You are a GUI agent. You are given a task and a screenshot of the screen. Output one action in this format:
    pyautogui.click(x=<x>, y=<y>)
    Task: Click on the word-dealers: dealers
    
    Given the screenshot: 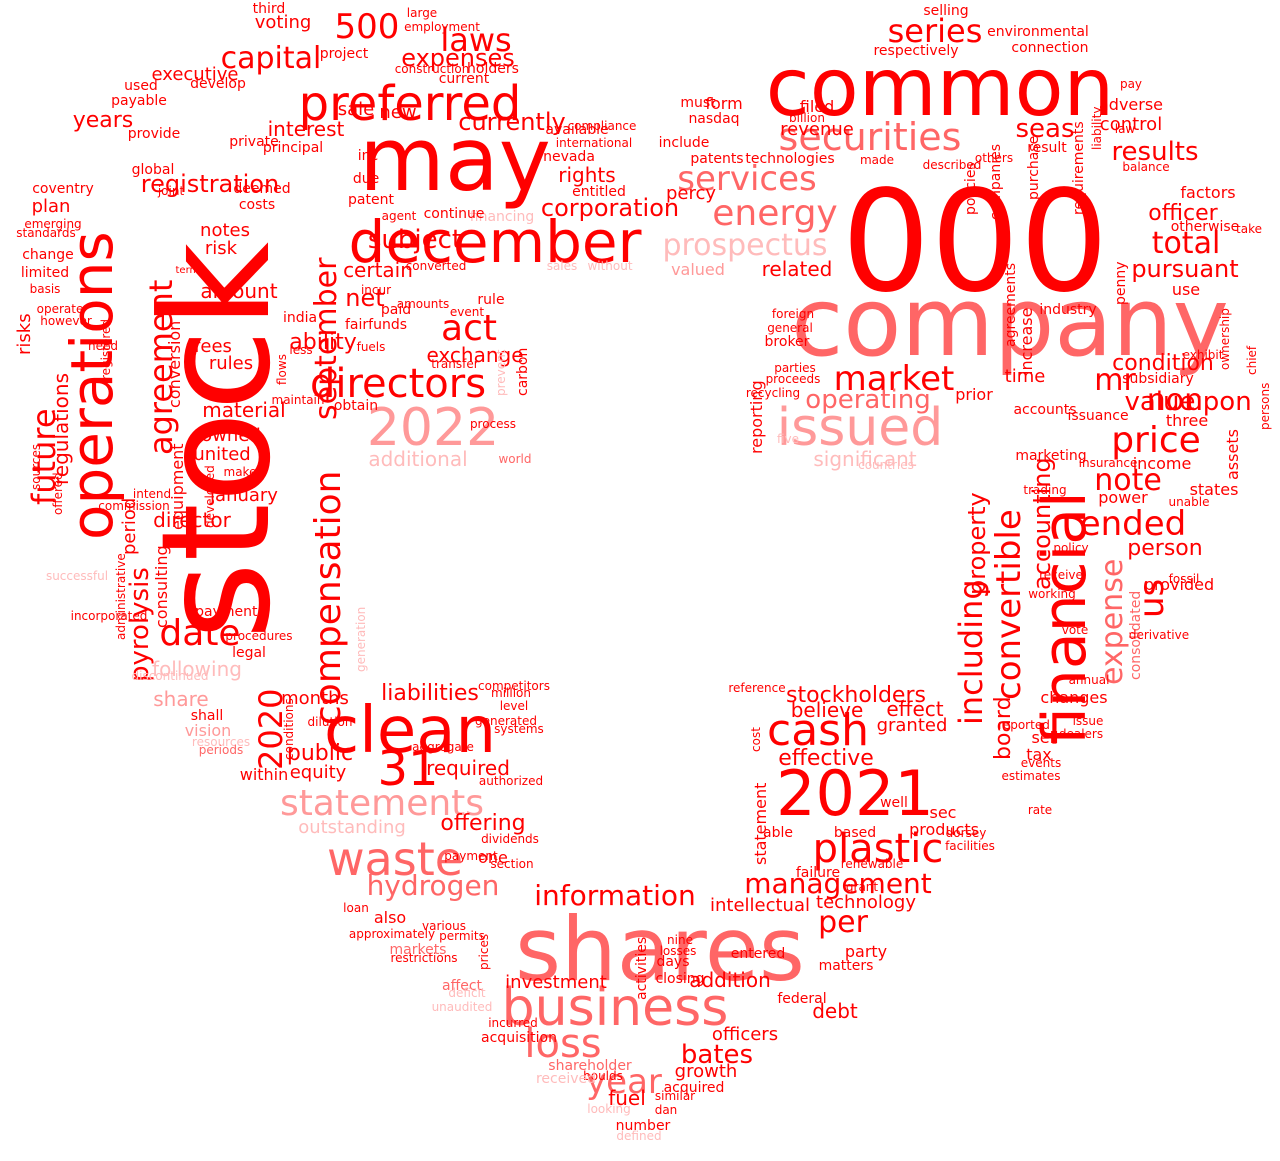 What is the action you would take?
    pyautogui.click(x=1081, y=734)
    